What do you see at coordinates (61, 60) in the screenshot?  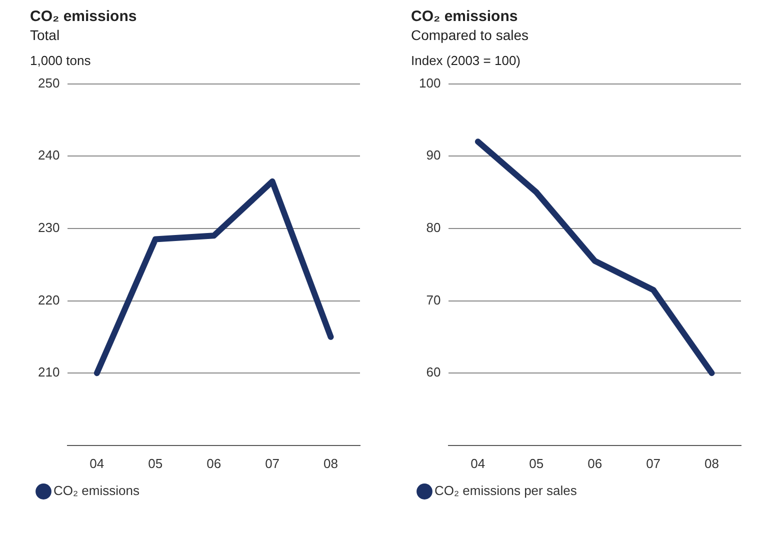 I see `y-axis-title: 1,000 tons` at bounding box center [61, 60].